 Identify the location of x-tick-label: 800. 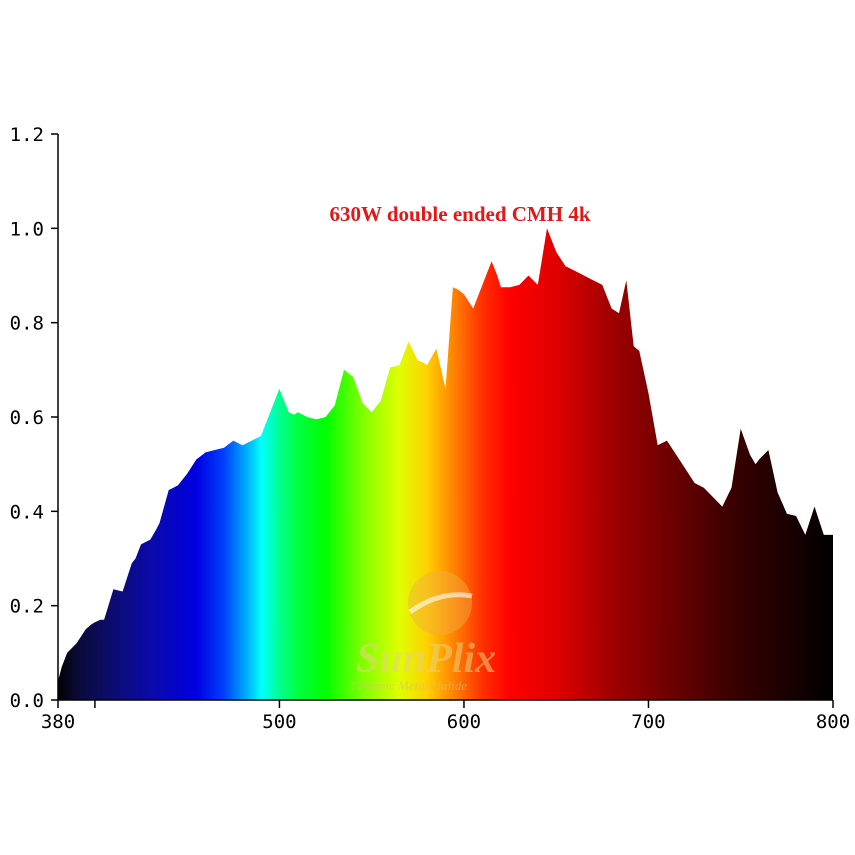
(833, 722).